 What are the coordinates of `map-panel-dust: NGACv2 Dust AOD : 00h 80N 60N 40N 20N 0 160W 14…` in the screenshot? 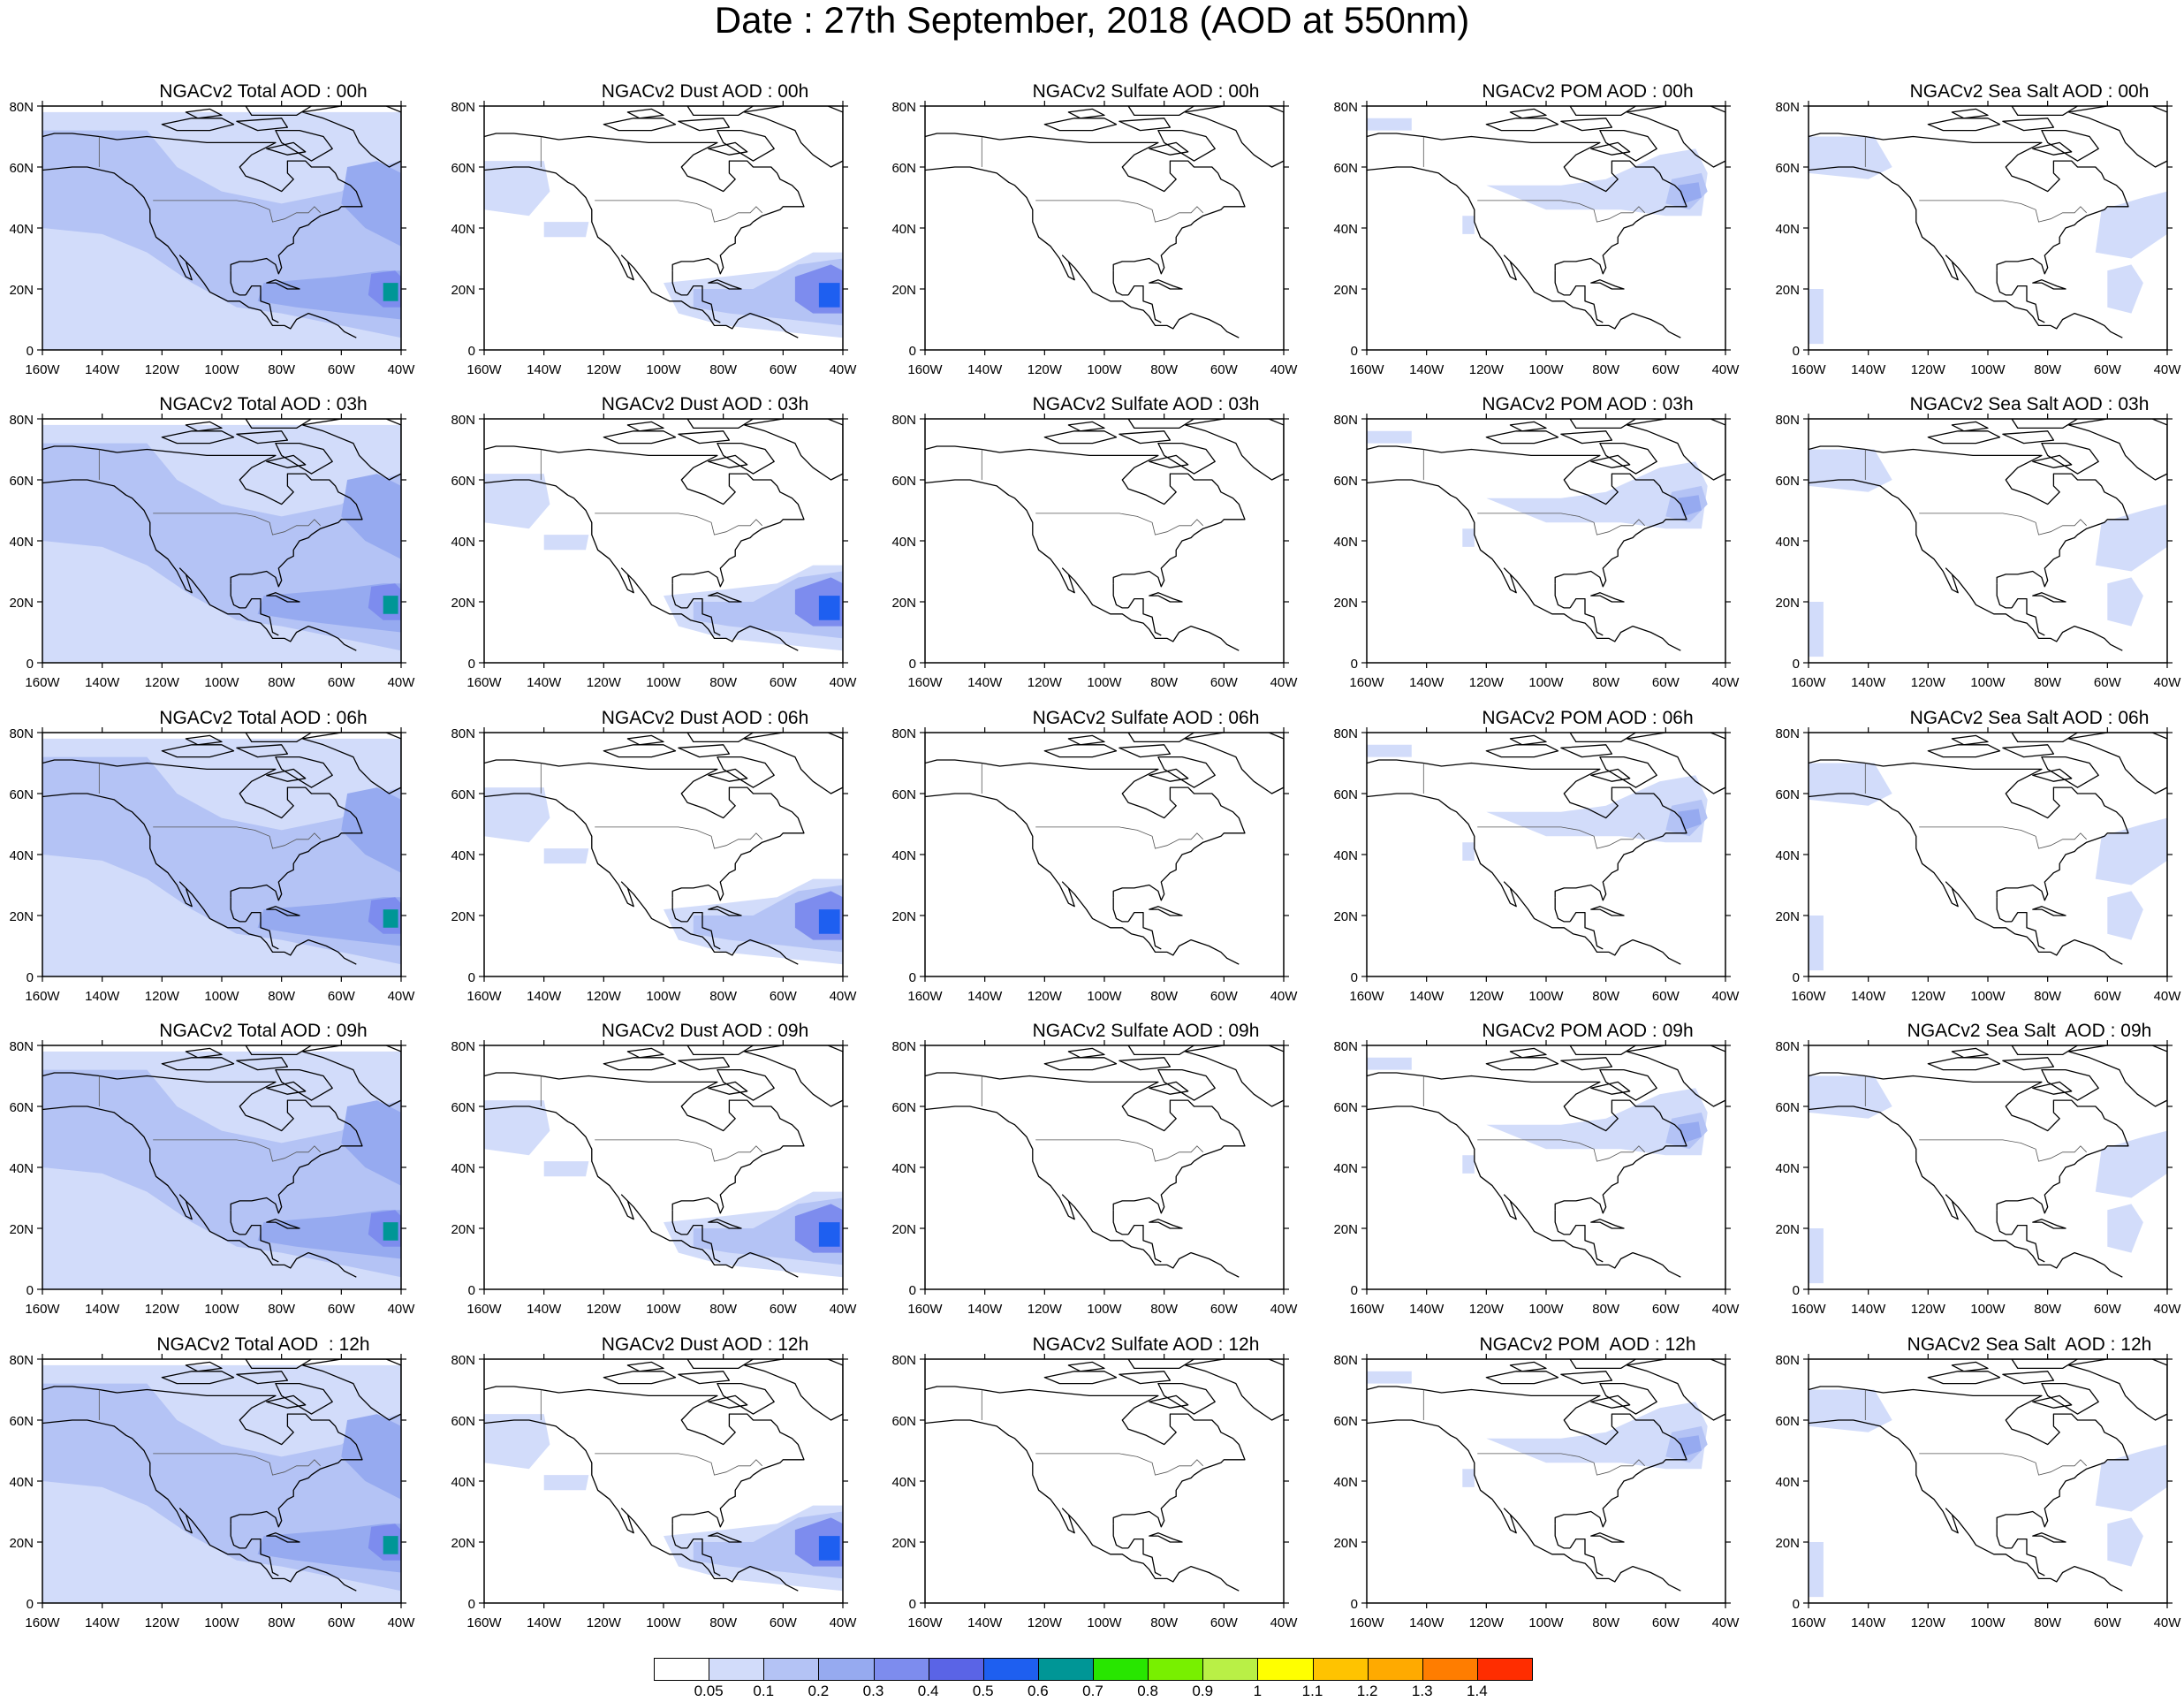 It's located at (688, 232).